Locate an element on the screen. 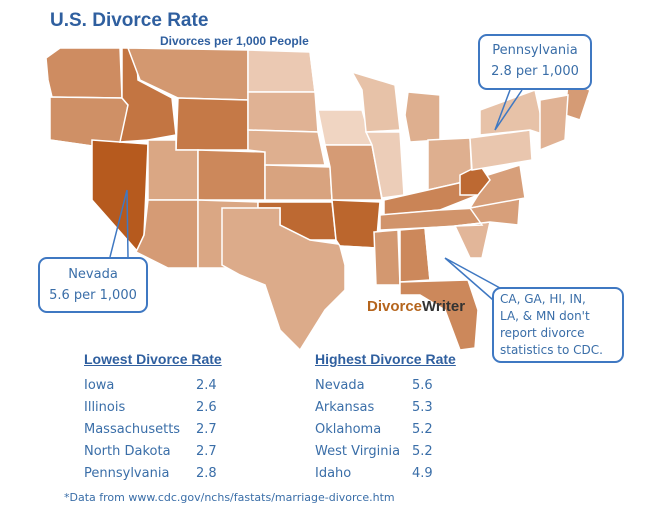 The image size is (650, 516). table-row: North Dakota 2.7 is located at coordinates (153, 452).